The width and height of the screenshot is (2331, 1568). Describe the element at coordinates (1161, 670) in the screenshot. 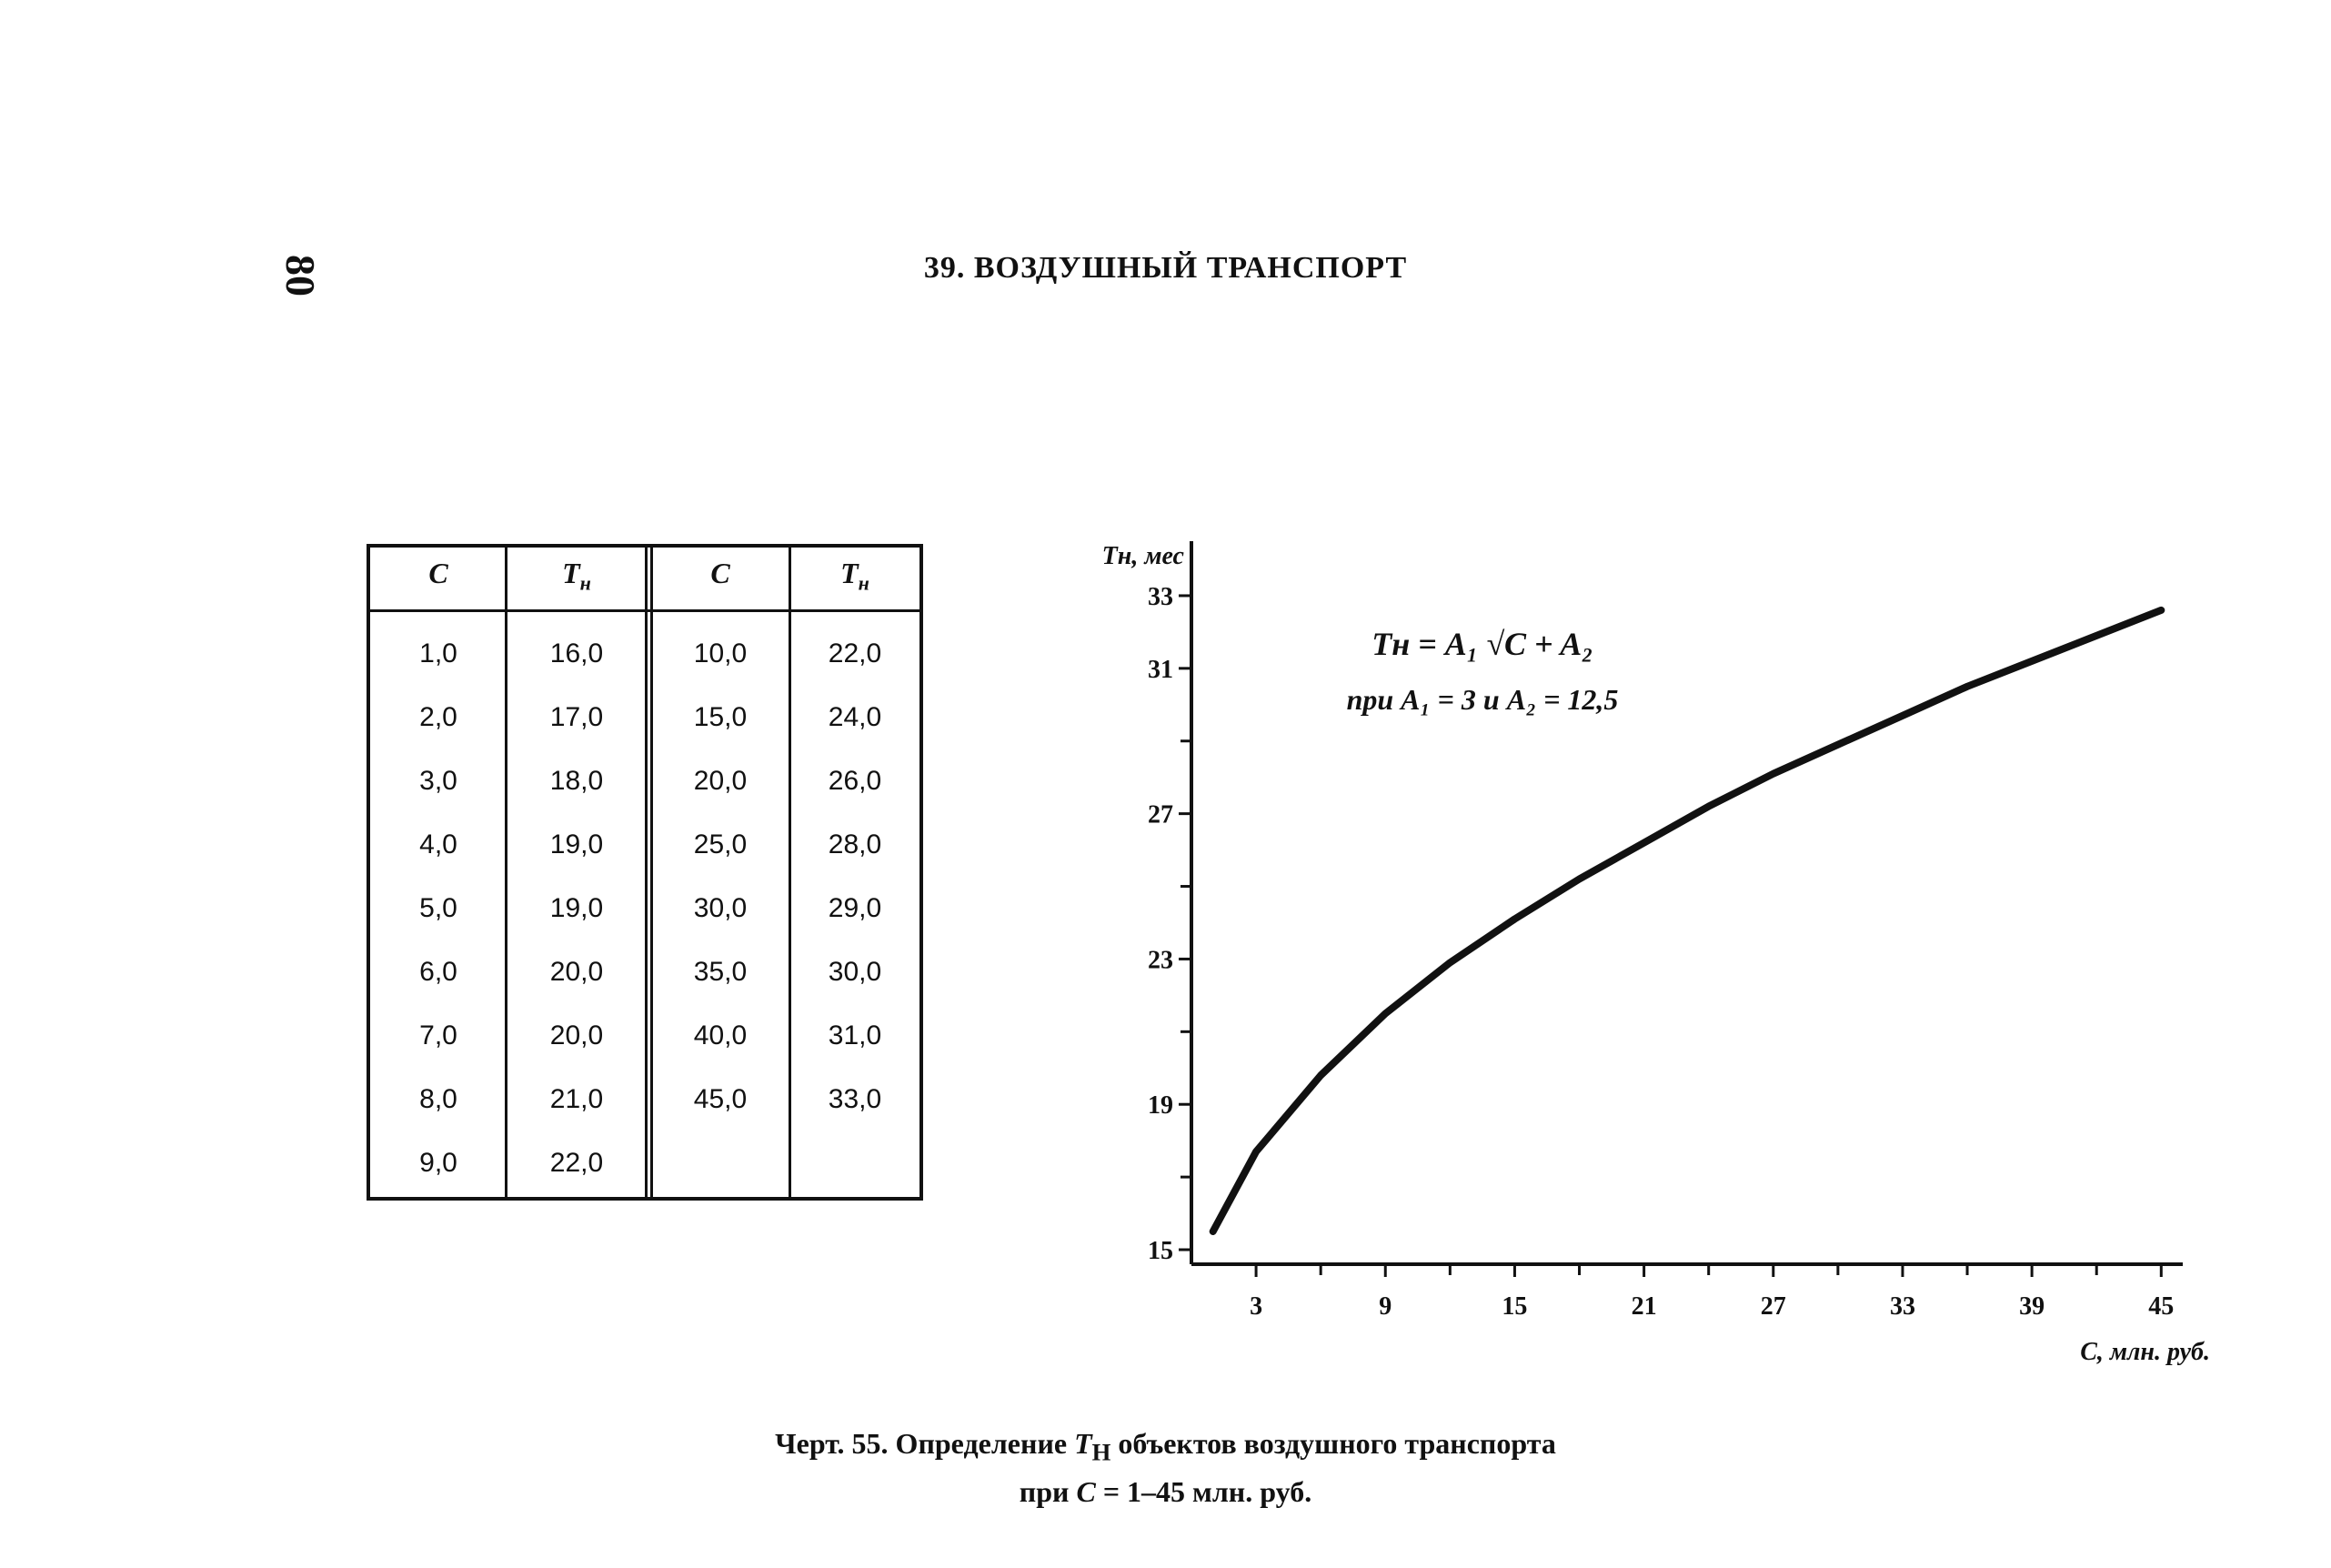

I see `y-tick-label: 31` at that location.